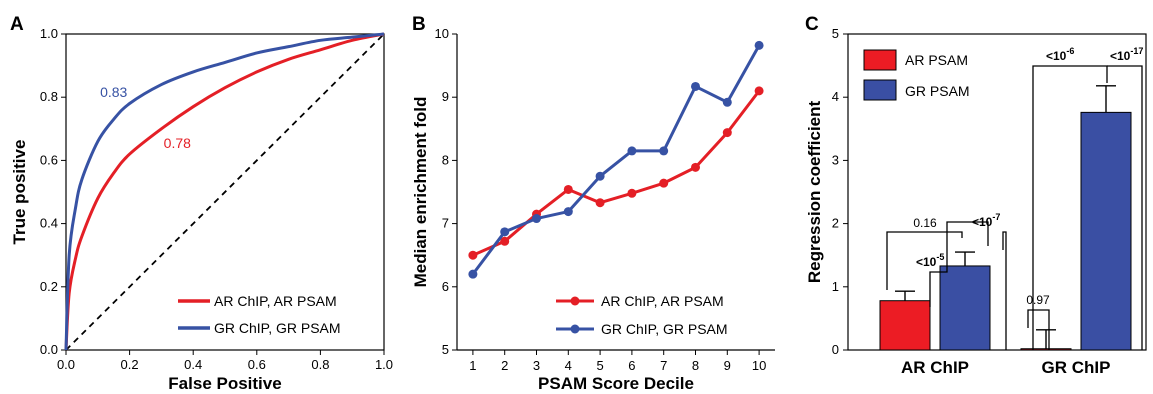 Image resolution: width=1153 pixels, height=394 pixels. Describe the element at coordinates (936, 60) in the screenshot. I see `legend-label-ar-psam: AR PSAM` at that location.